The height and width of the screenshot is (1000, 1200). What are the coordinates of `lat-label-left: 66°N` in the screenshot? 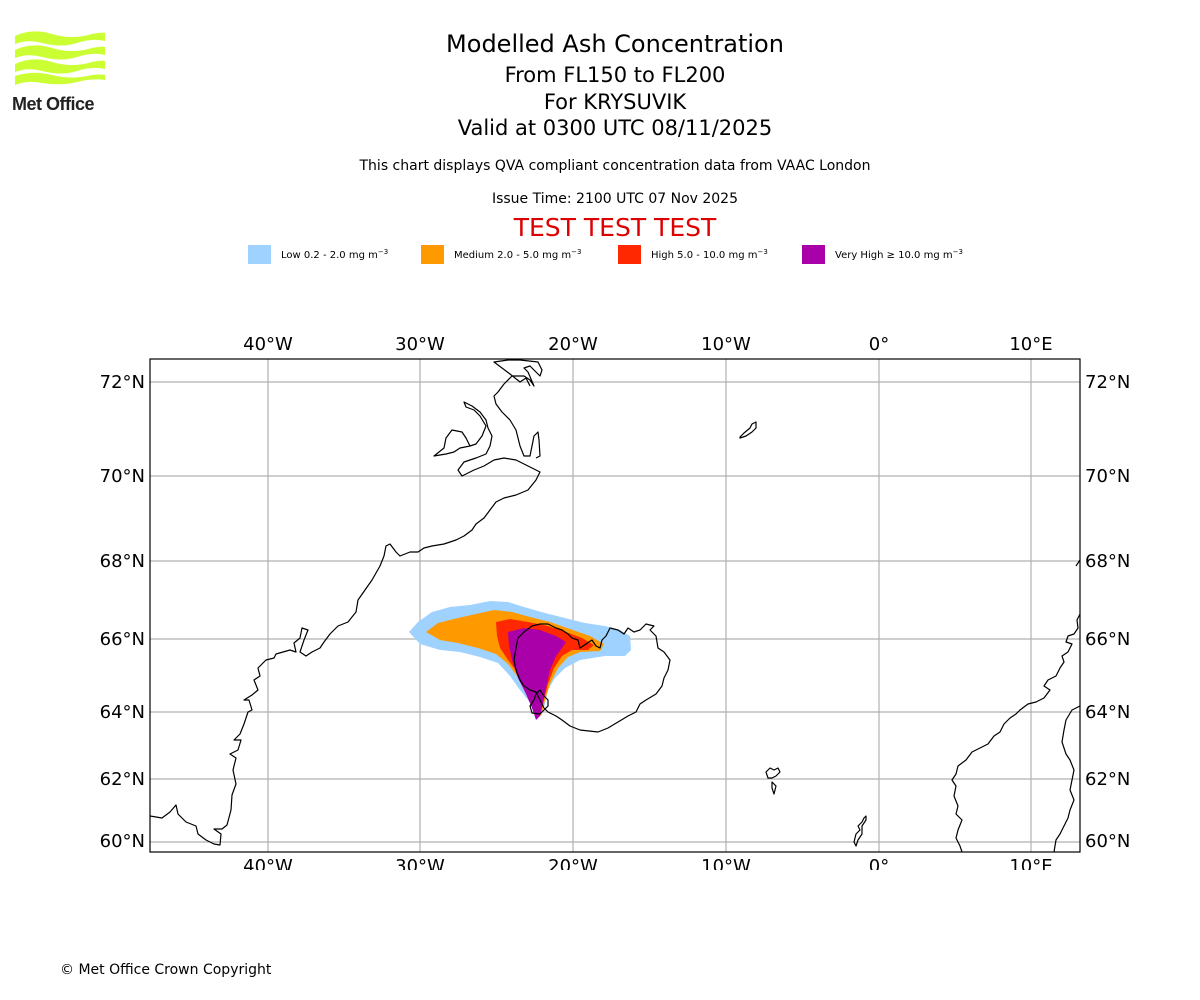 It's located at (122, 639).